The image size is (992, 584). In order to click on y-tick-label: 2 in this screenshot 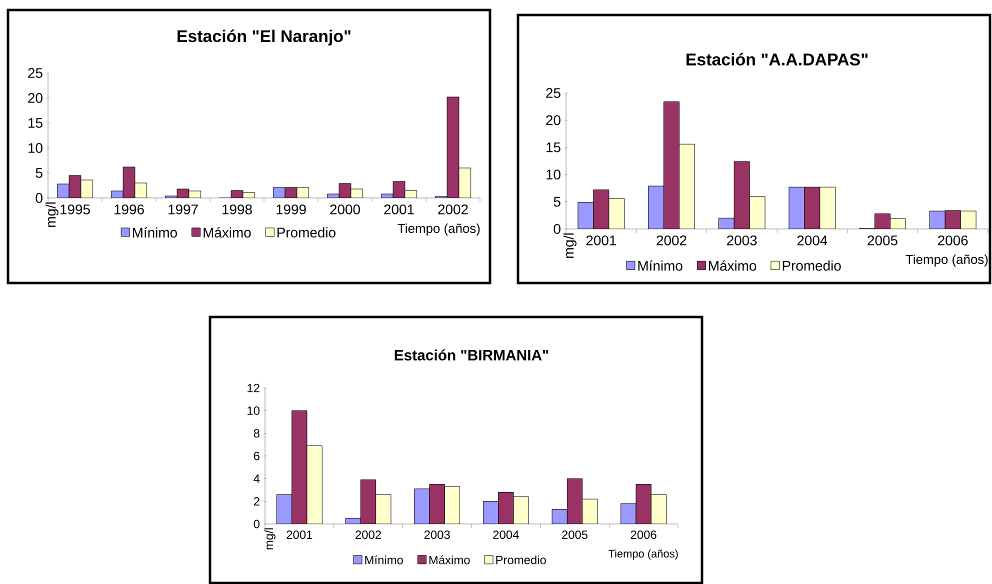, I will do `click(257, 501)`.